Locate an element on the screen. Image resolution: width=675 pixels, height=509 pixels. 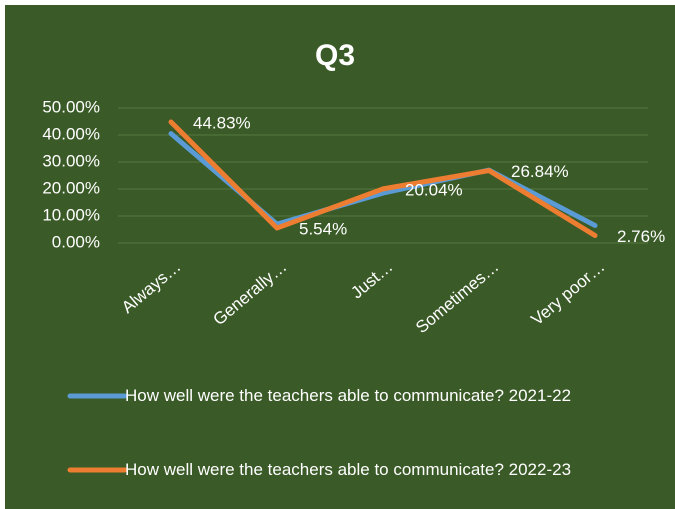
y-tick-label: 40.00% is located at coordinates (71, 133).